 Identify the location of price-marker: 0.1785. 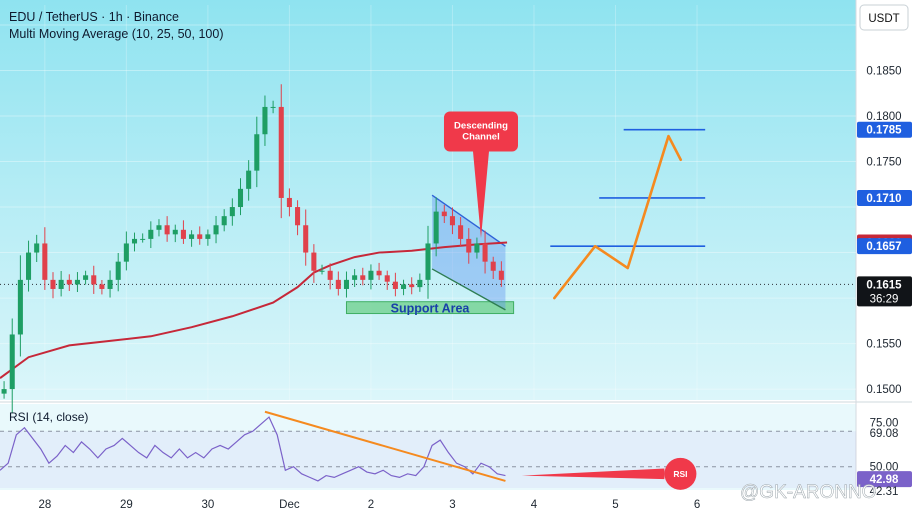
(884, 129).